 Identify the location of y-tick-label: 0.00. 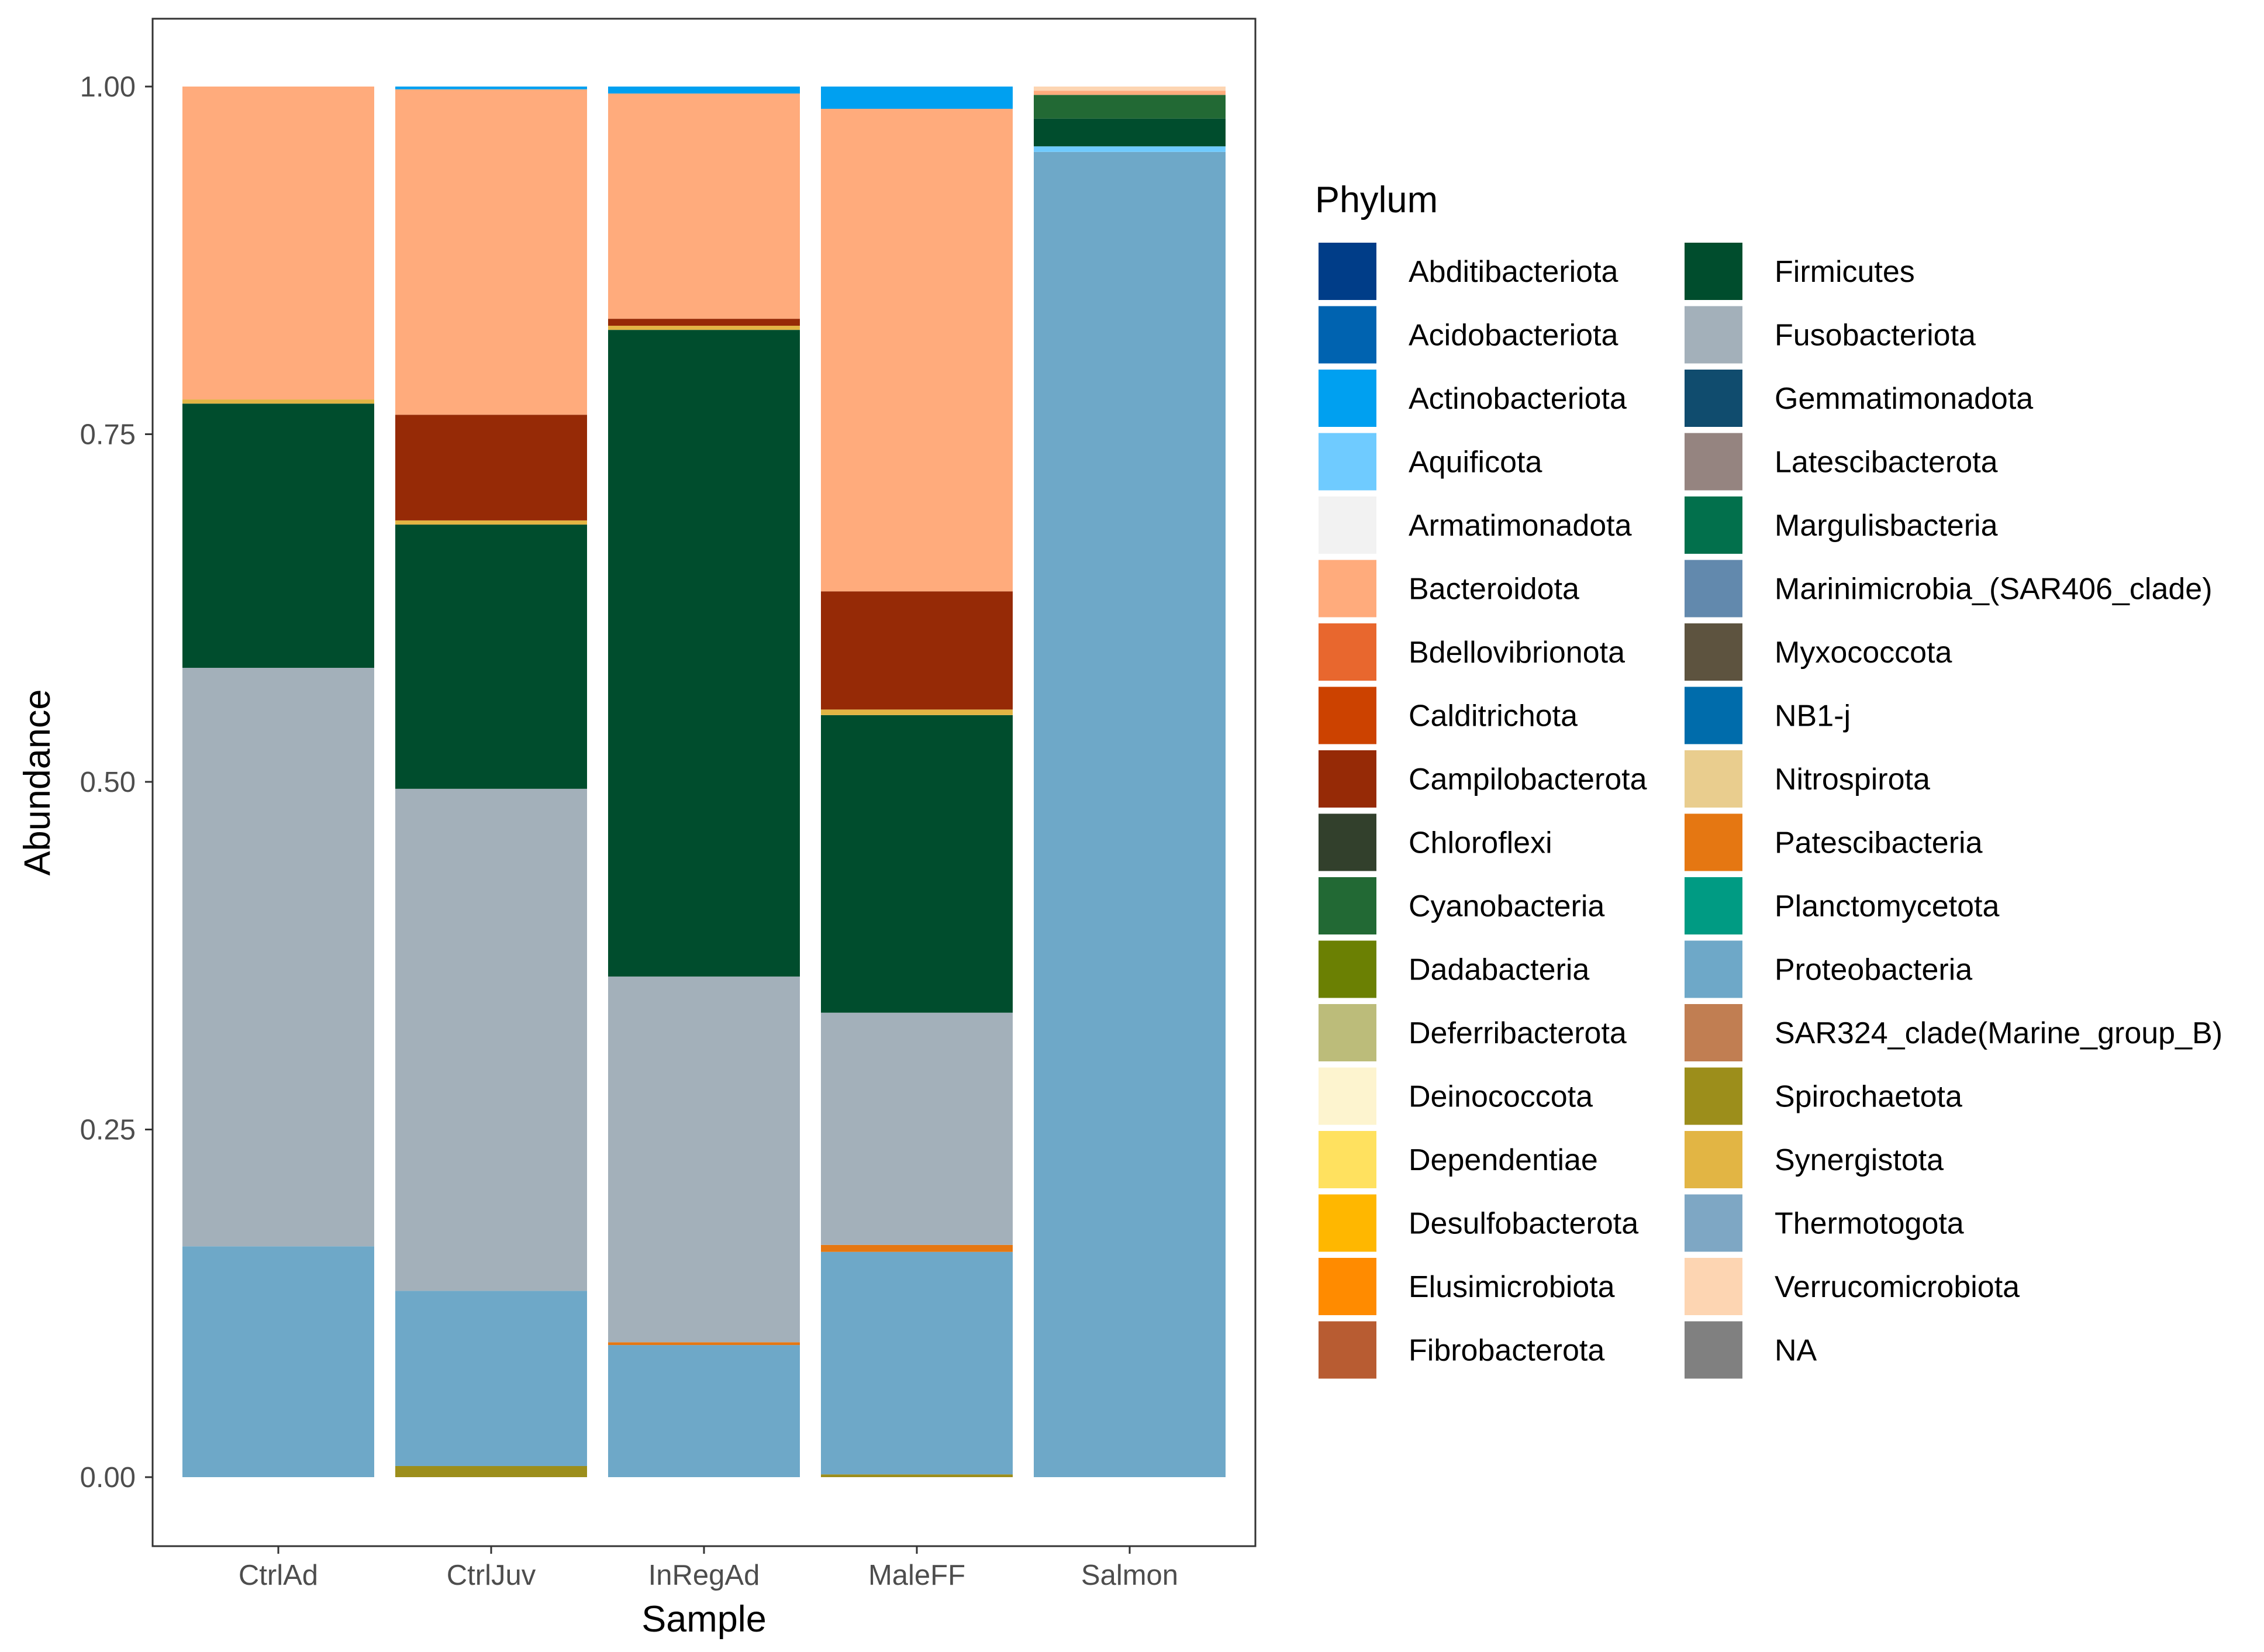
(108, 1478).